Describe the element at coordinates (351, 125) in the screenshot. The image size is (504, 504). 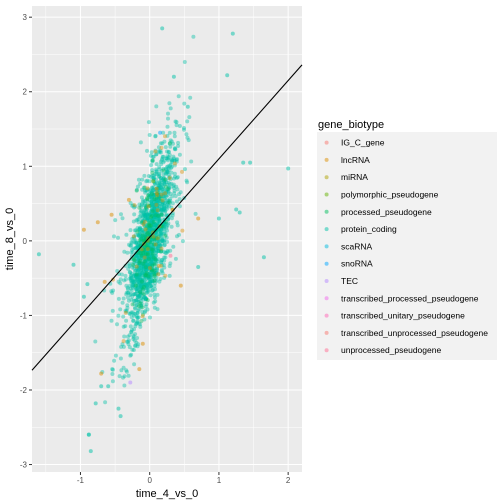
I see `legend-title: gene_biotype` at that location.